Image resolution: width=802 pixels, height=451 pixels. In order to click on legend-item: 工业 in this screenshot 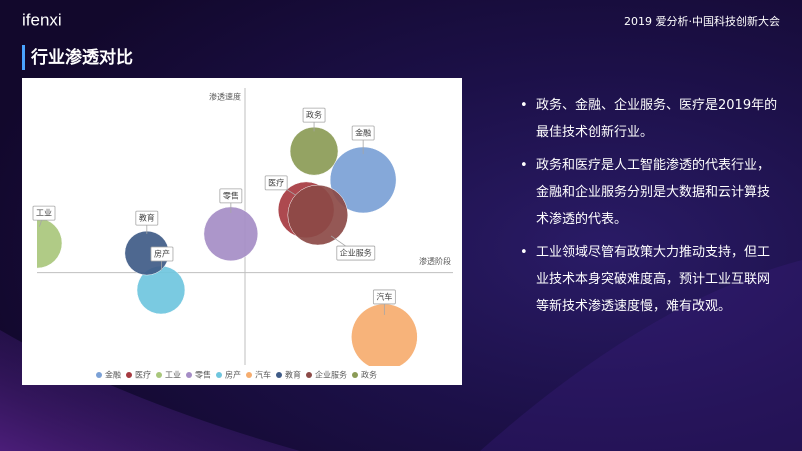, I will do `click(168, 375)`.